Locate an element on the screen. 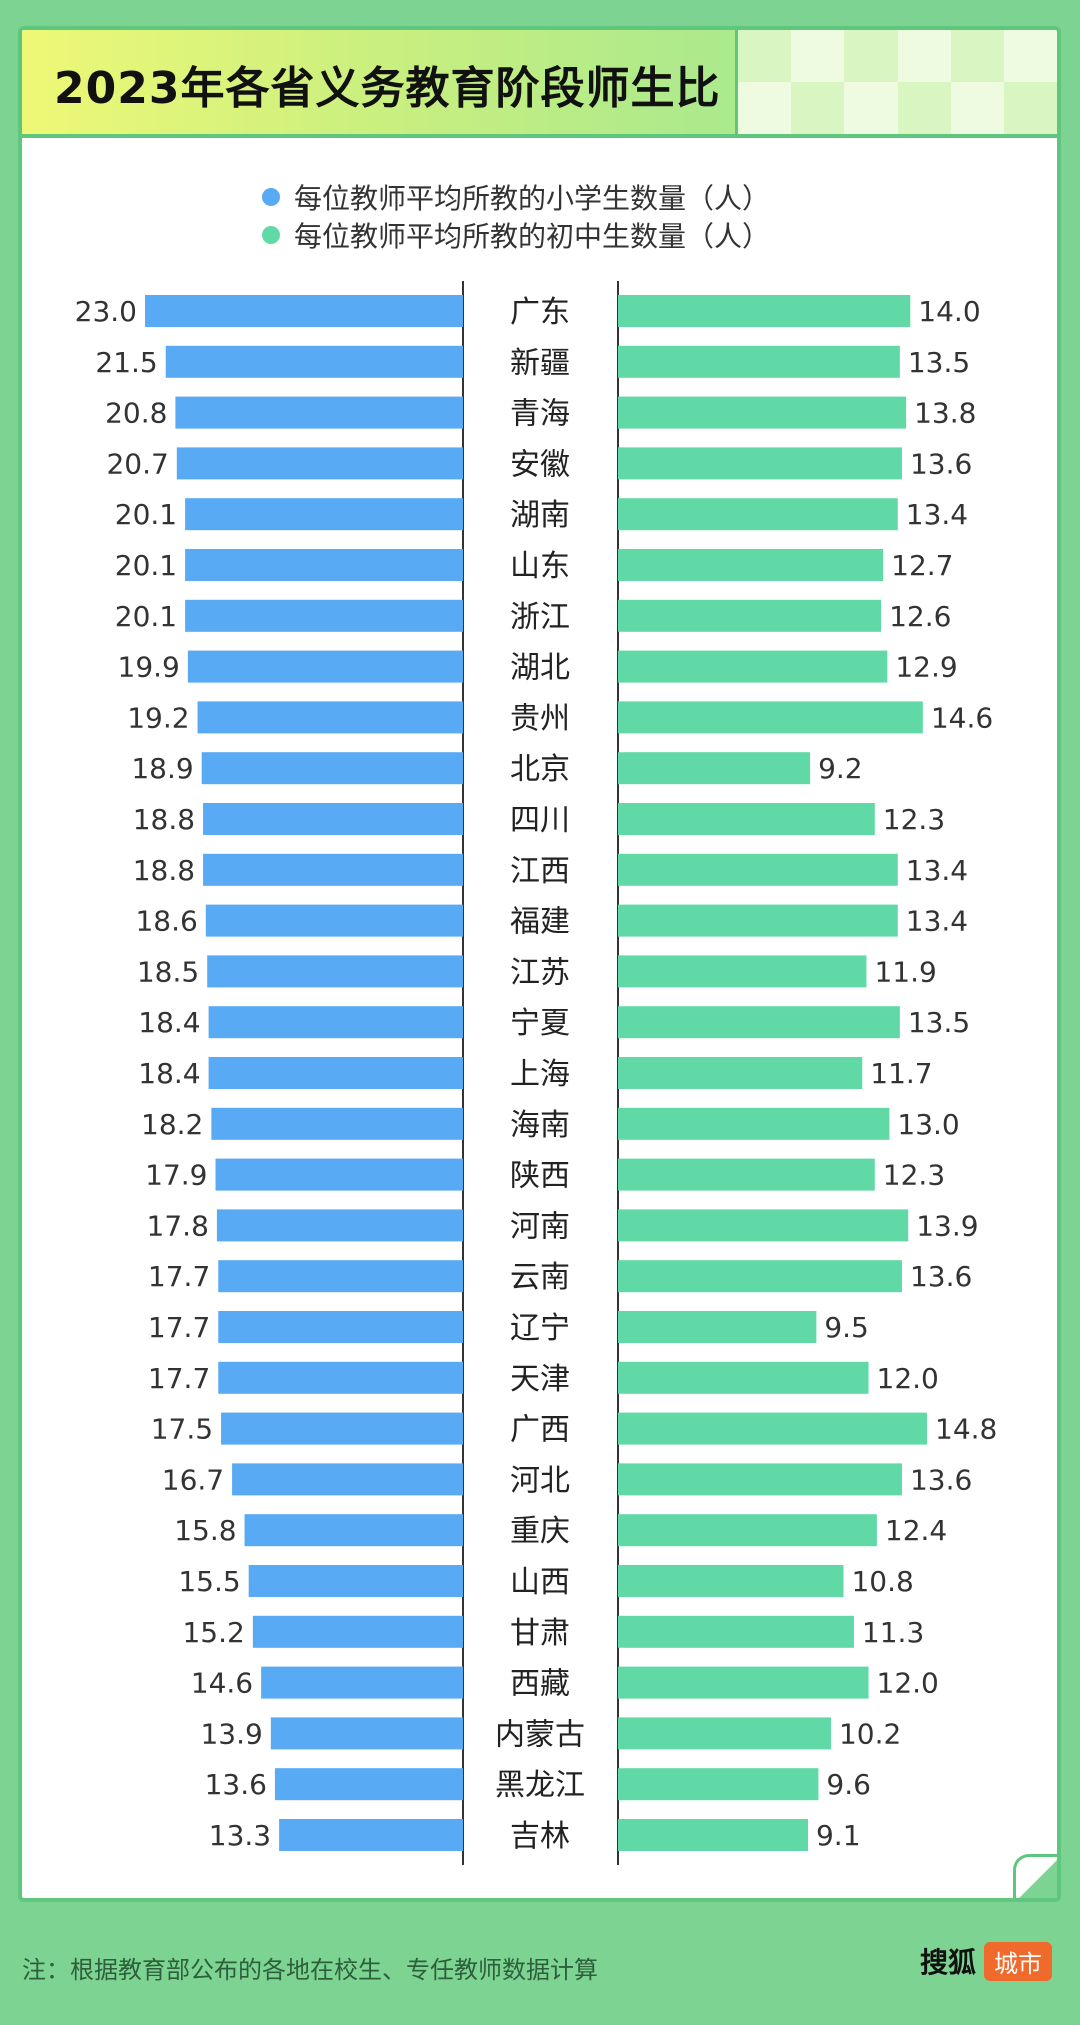 Image resolution: width=1080 pixels, height=2025 pixels. data-label-middle: 12.3 is located at coordinates (914, 1175).